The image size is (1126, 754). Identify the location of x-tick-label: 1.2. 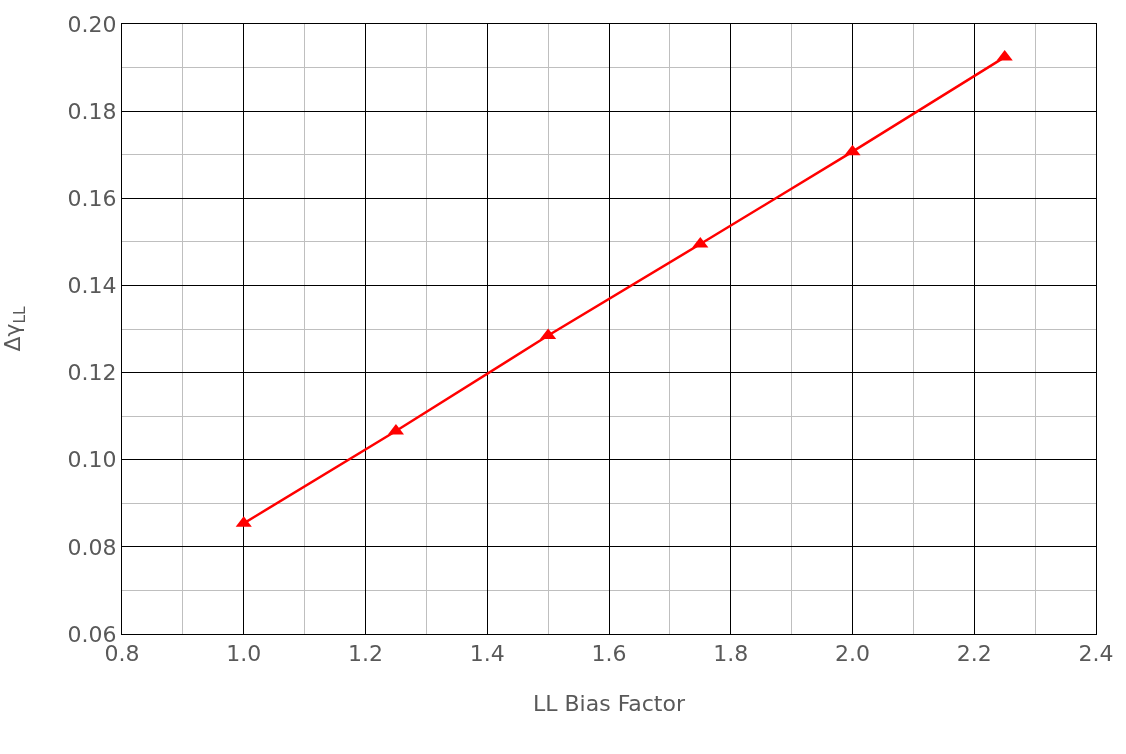
(365, 654).